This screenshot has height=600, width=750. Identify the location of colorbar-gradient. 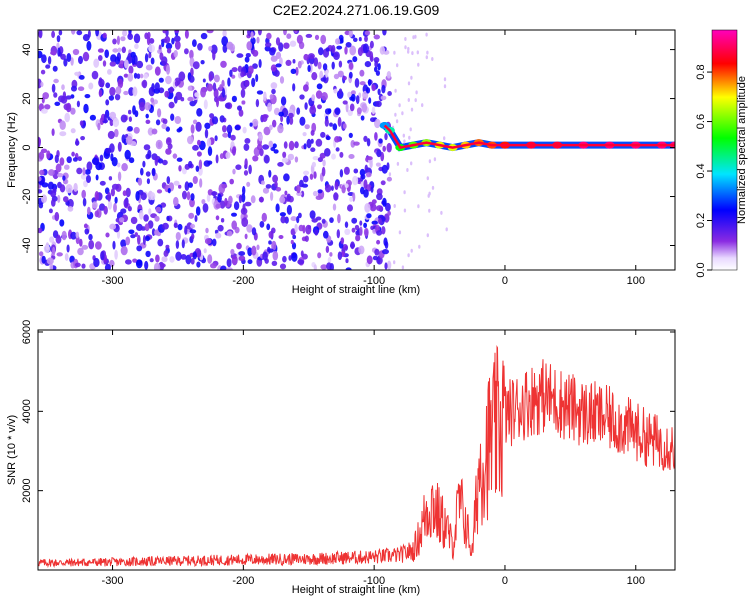
(724, 150).